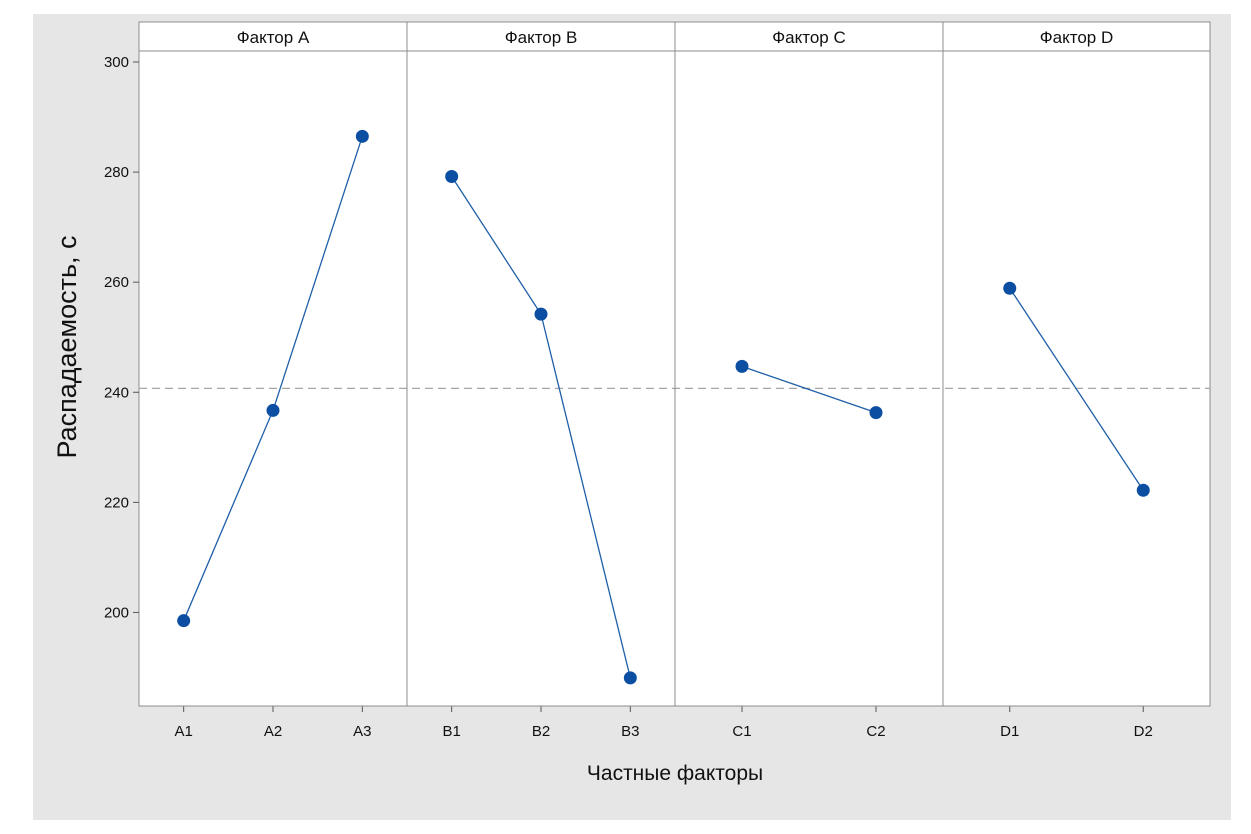  Describe the element at coordinates (630, 731) in the screenshot. I see `x-tick-label-b3: B3` at that location.